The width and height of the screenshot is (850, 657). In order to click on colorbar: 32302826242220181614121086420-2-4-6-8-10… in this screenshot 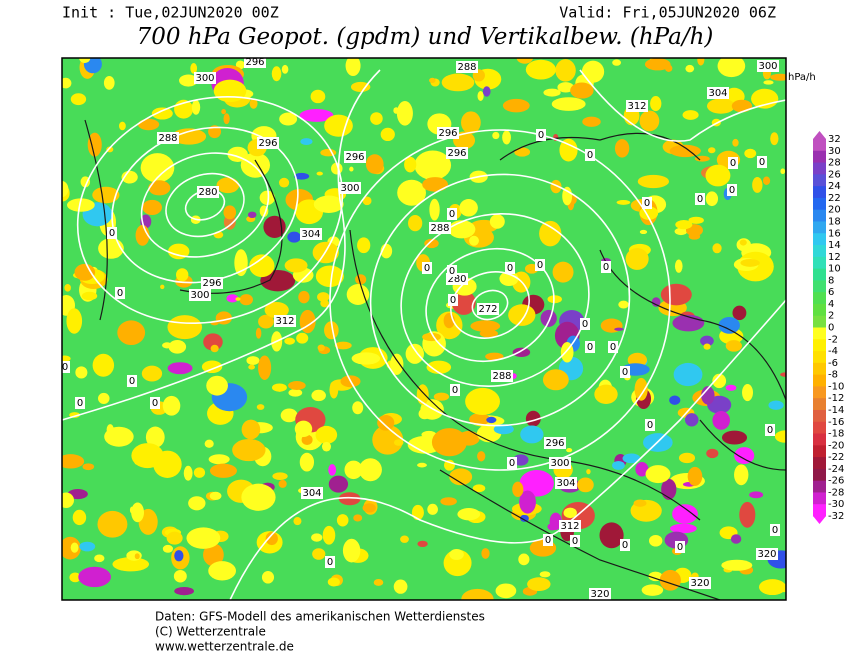, I will do `click(828, 327)`.